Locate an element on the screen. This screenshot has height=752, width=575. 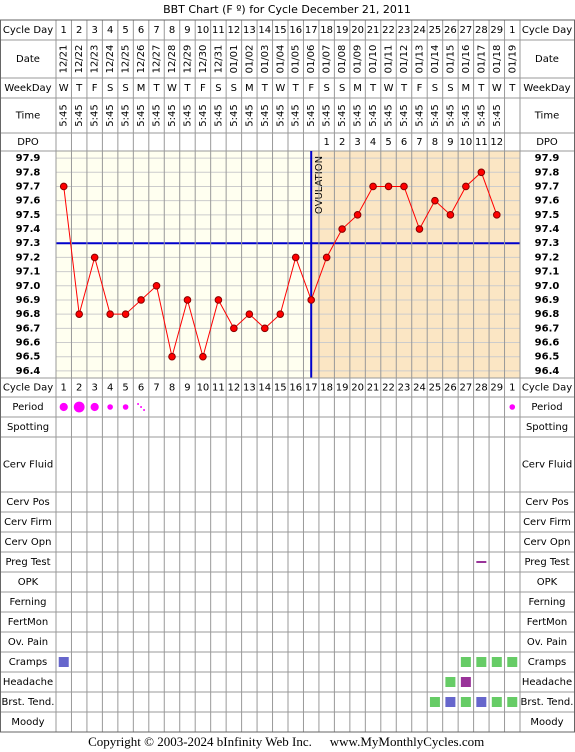
cycle-day-cell: 6 is located at coordinates (141, 30).